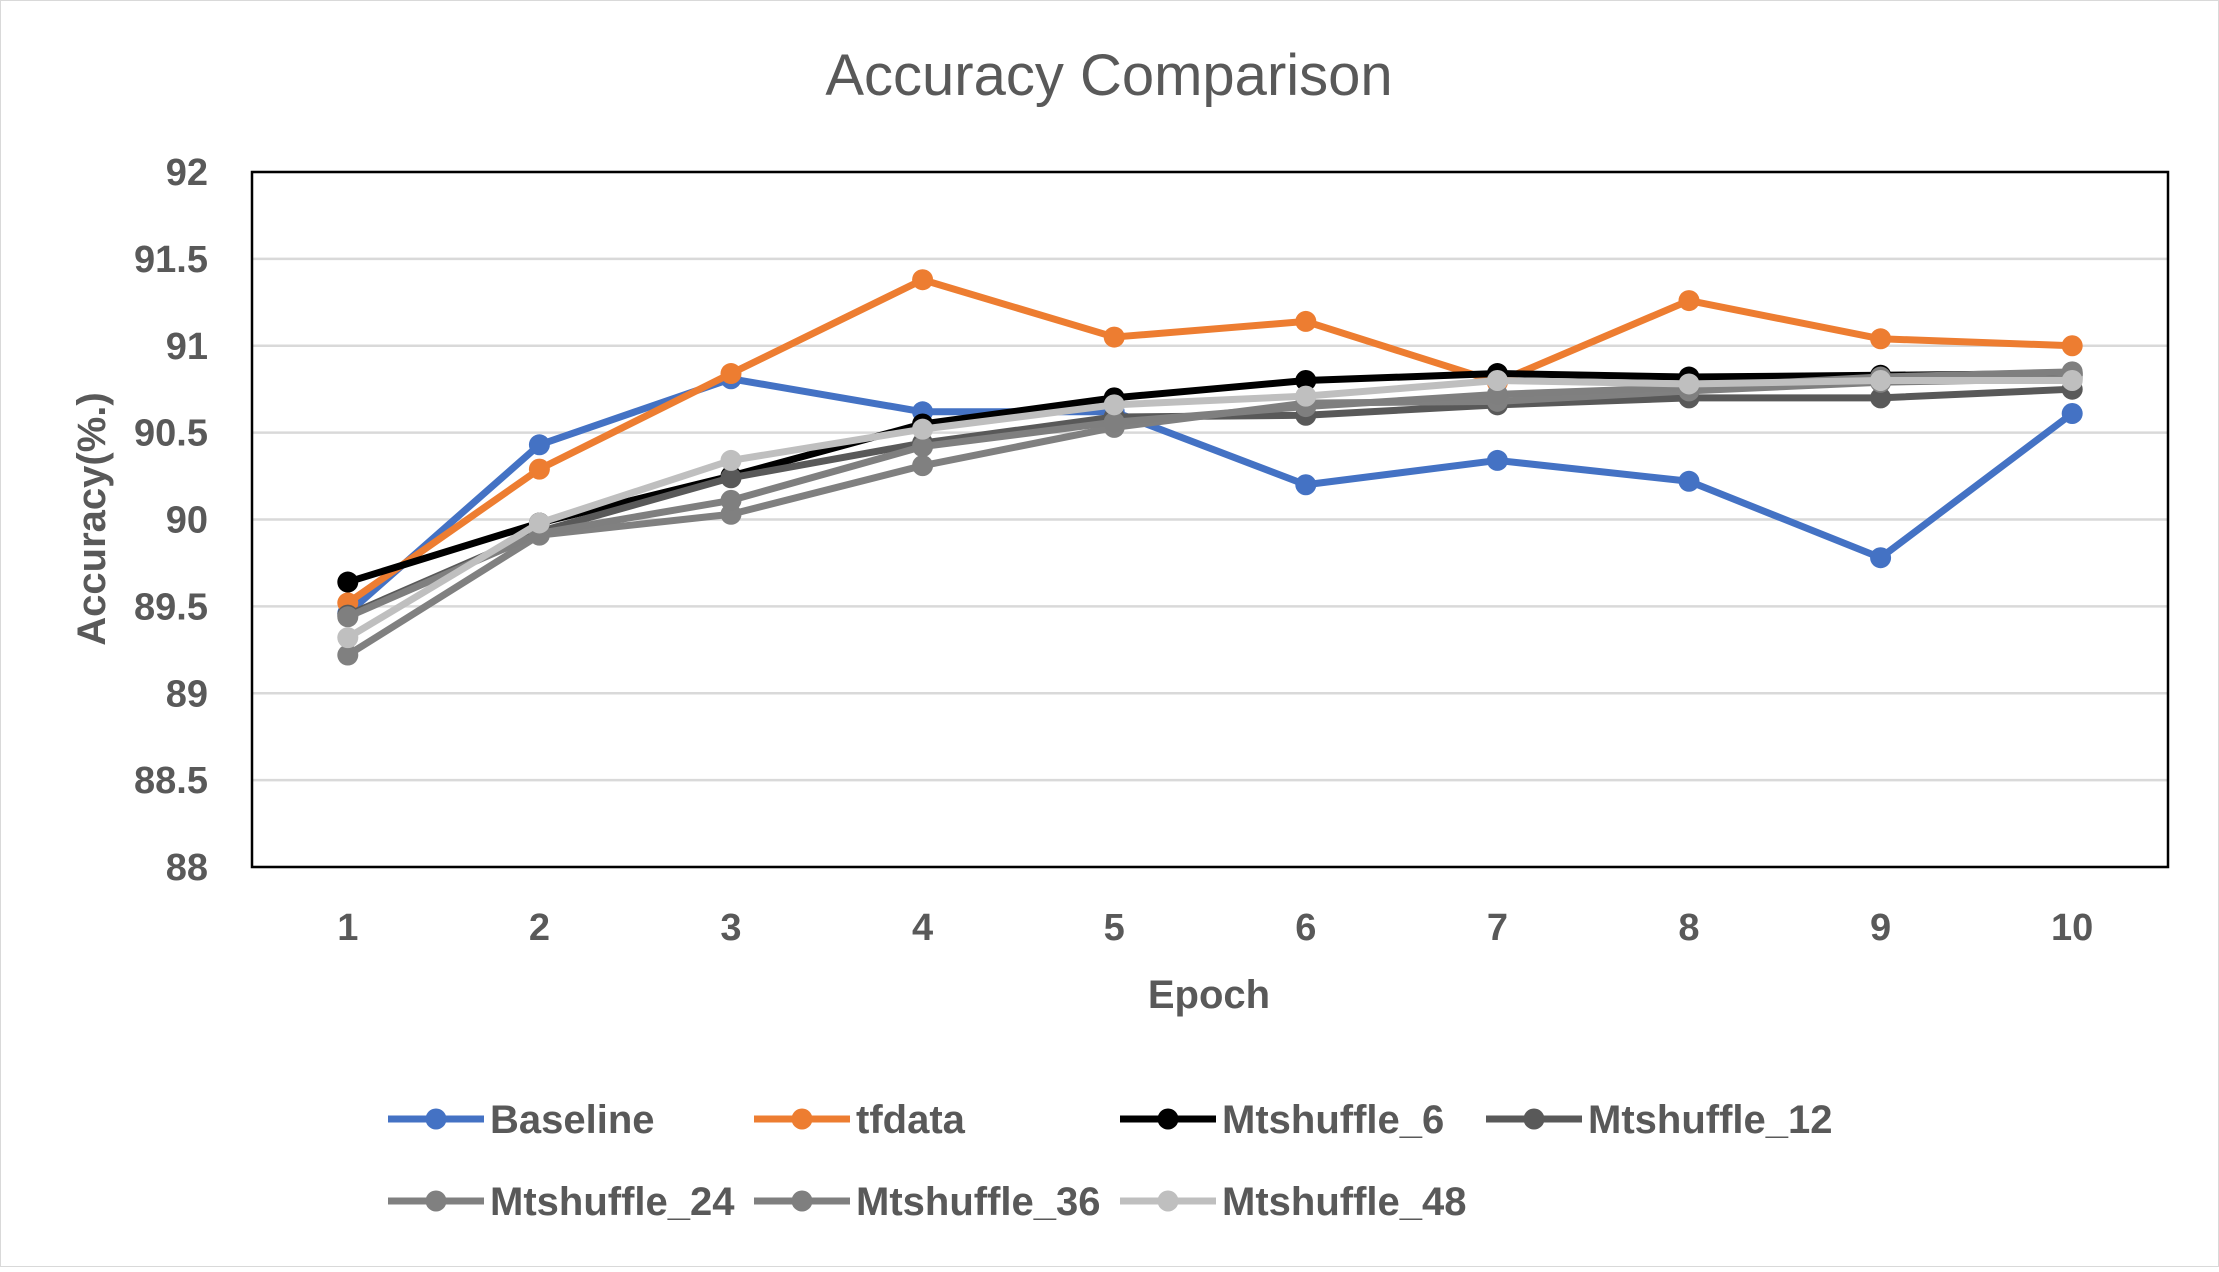 Image resolution: width=2219 pixels, height=1272 pixels. I want to click on legend-label: Mtshuffle_12, so click(1710, 1120).